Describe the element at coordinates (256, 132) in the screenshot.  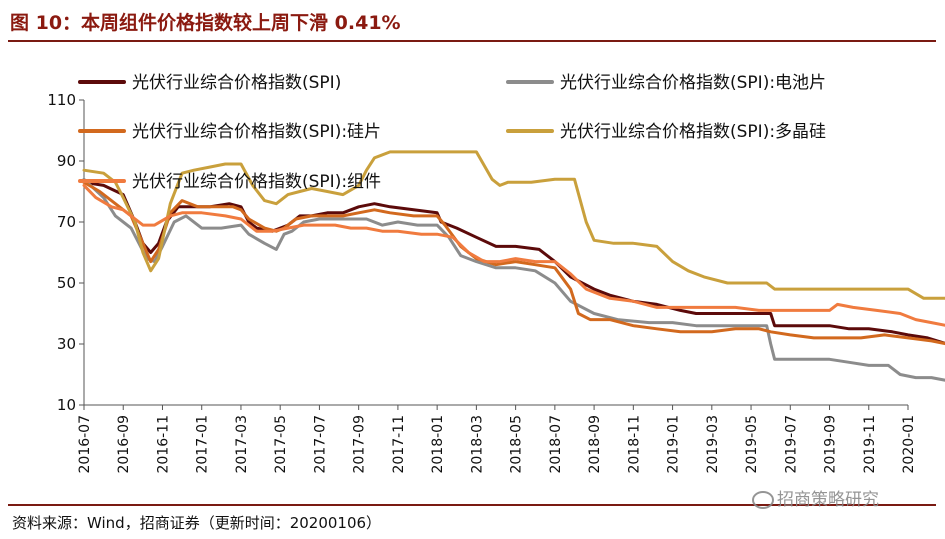
I see `legend-label-3: 光伏行业综合价格指数(SPI):硅片` at that location.